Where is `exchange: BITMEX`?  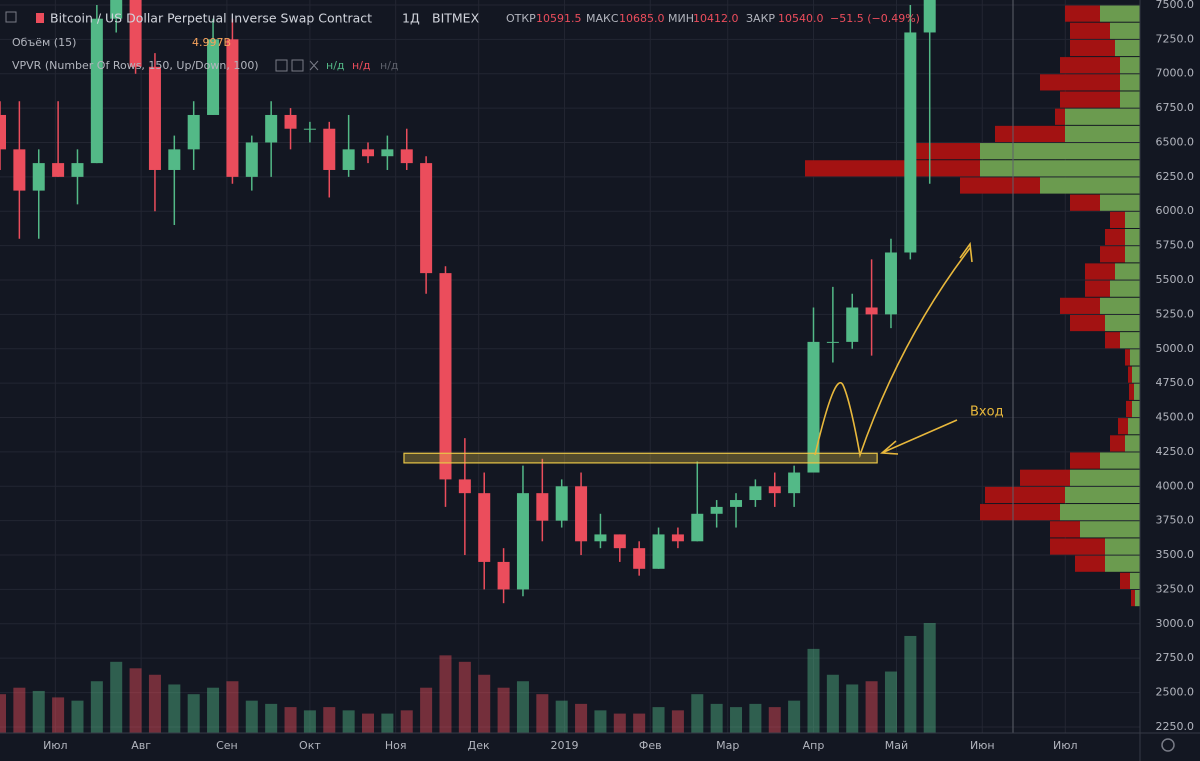
exchange: BITMEX is located at coordinates (456, 18).